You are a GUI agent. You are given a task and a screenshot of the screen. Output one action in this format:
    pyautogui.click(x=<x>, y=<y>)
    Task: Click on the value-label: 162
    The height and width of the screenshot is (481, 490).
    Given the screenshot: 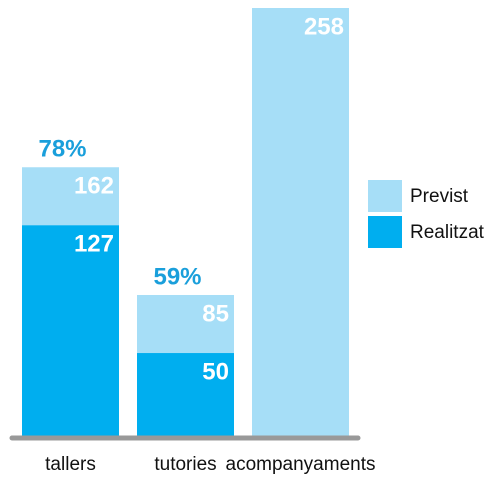 What is the action you would take?
    pyautogui.click(x=94, y=186)
    